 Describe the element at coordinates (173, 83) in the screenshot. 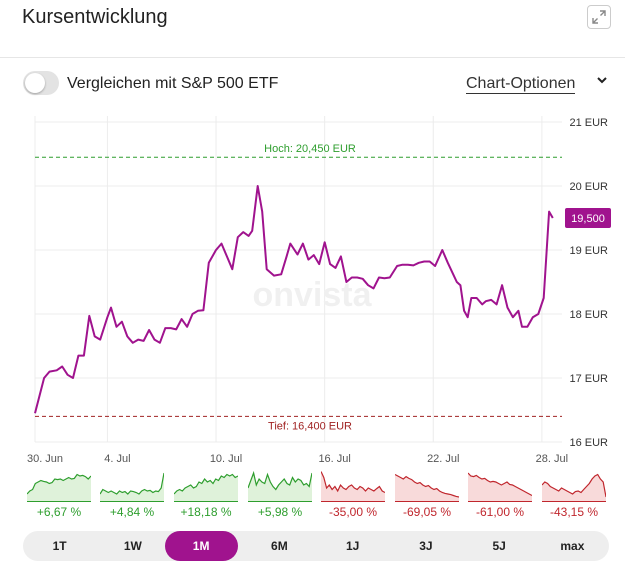

I see `compare-label: Vergleichen mit S&P 500 ETF` at that location.